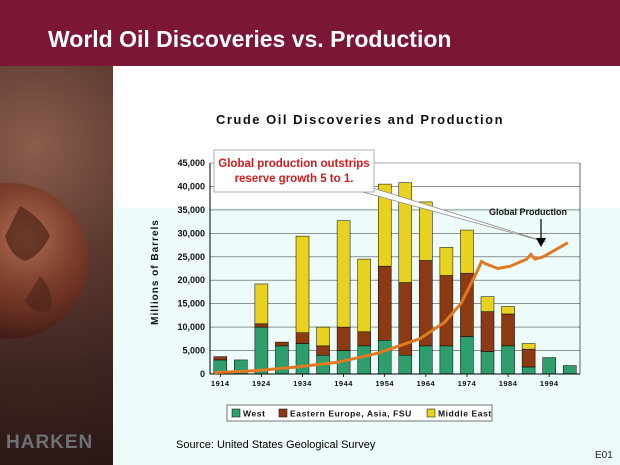 This screenshot has height=465, width=620. I want to click on arrow-head, so click(541, 242).